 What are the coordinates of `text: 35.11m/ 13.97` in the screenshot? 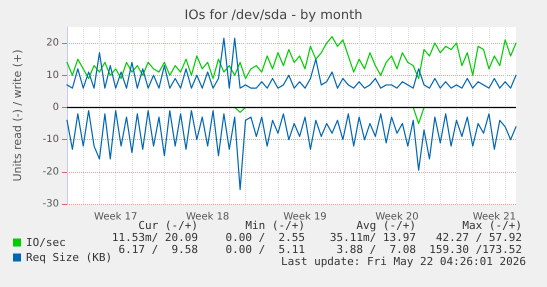 It's located at (373, 237).